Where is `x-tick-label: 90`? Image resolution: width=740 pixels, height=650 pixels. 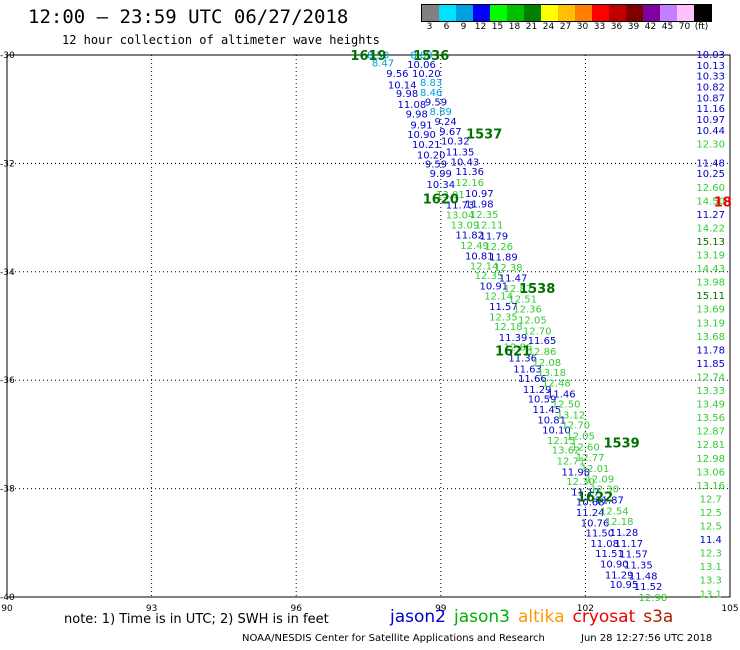 x-tick-label: 90 is located at coordinates (7, 609).